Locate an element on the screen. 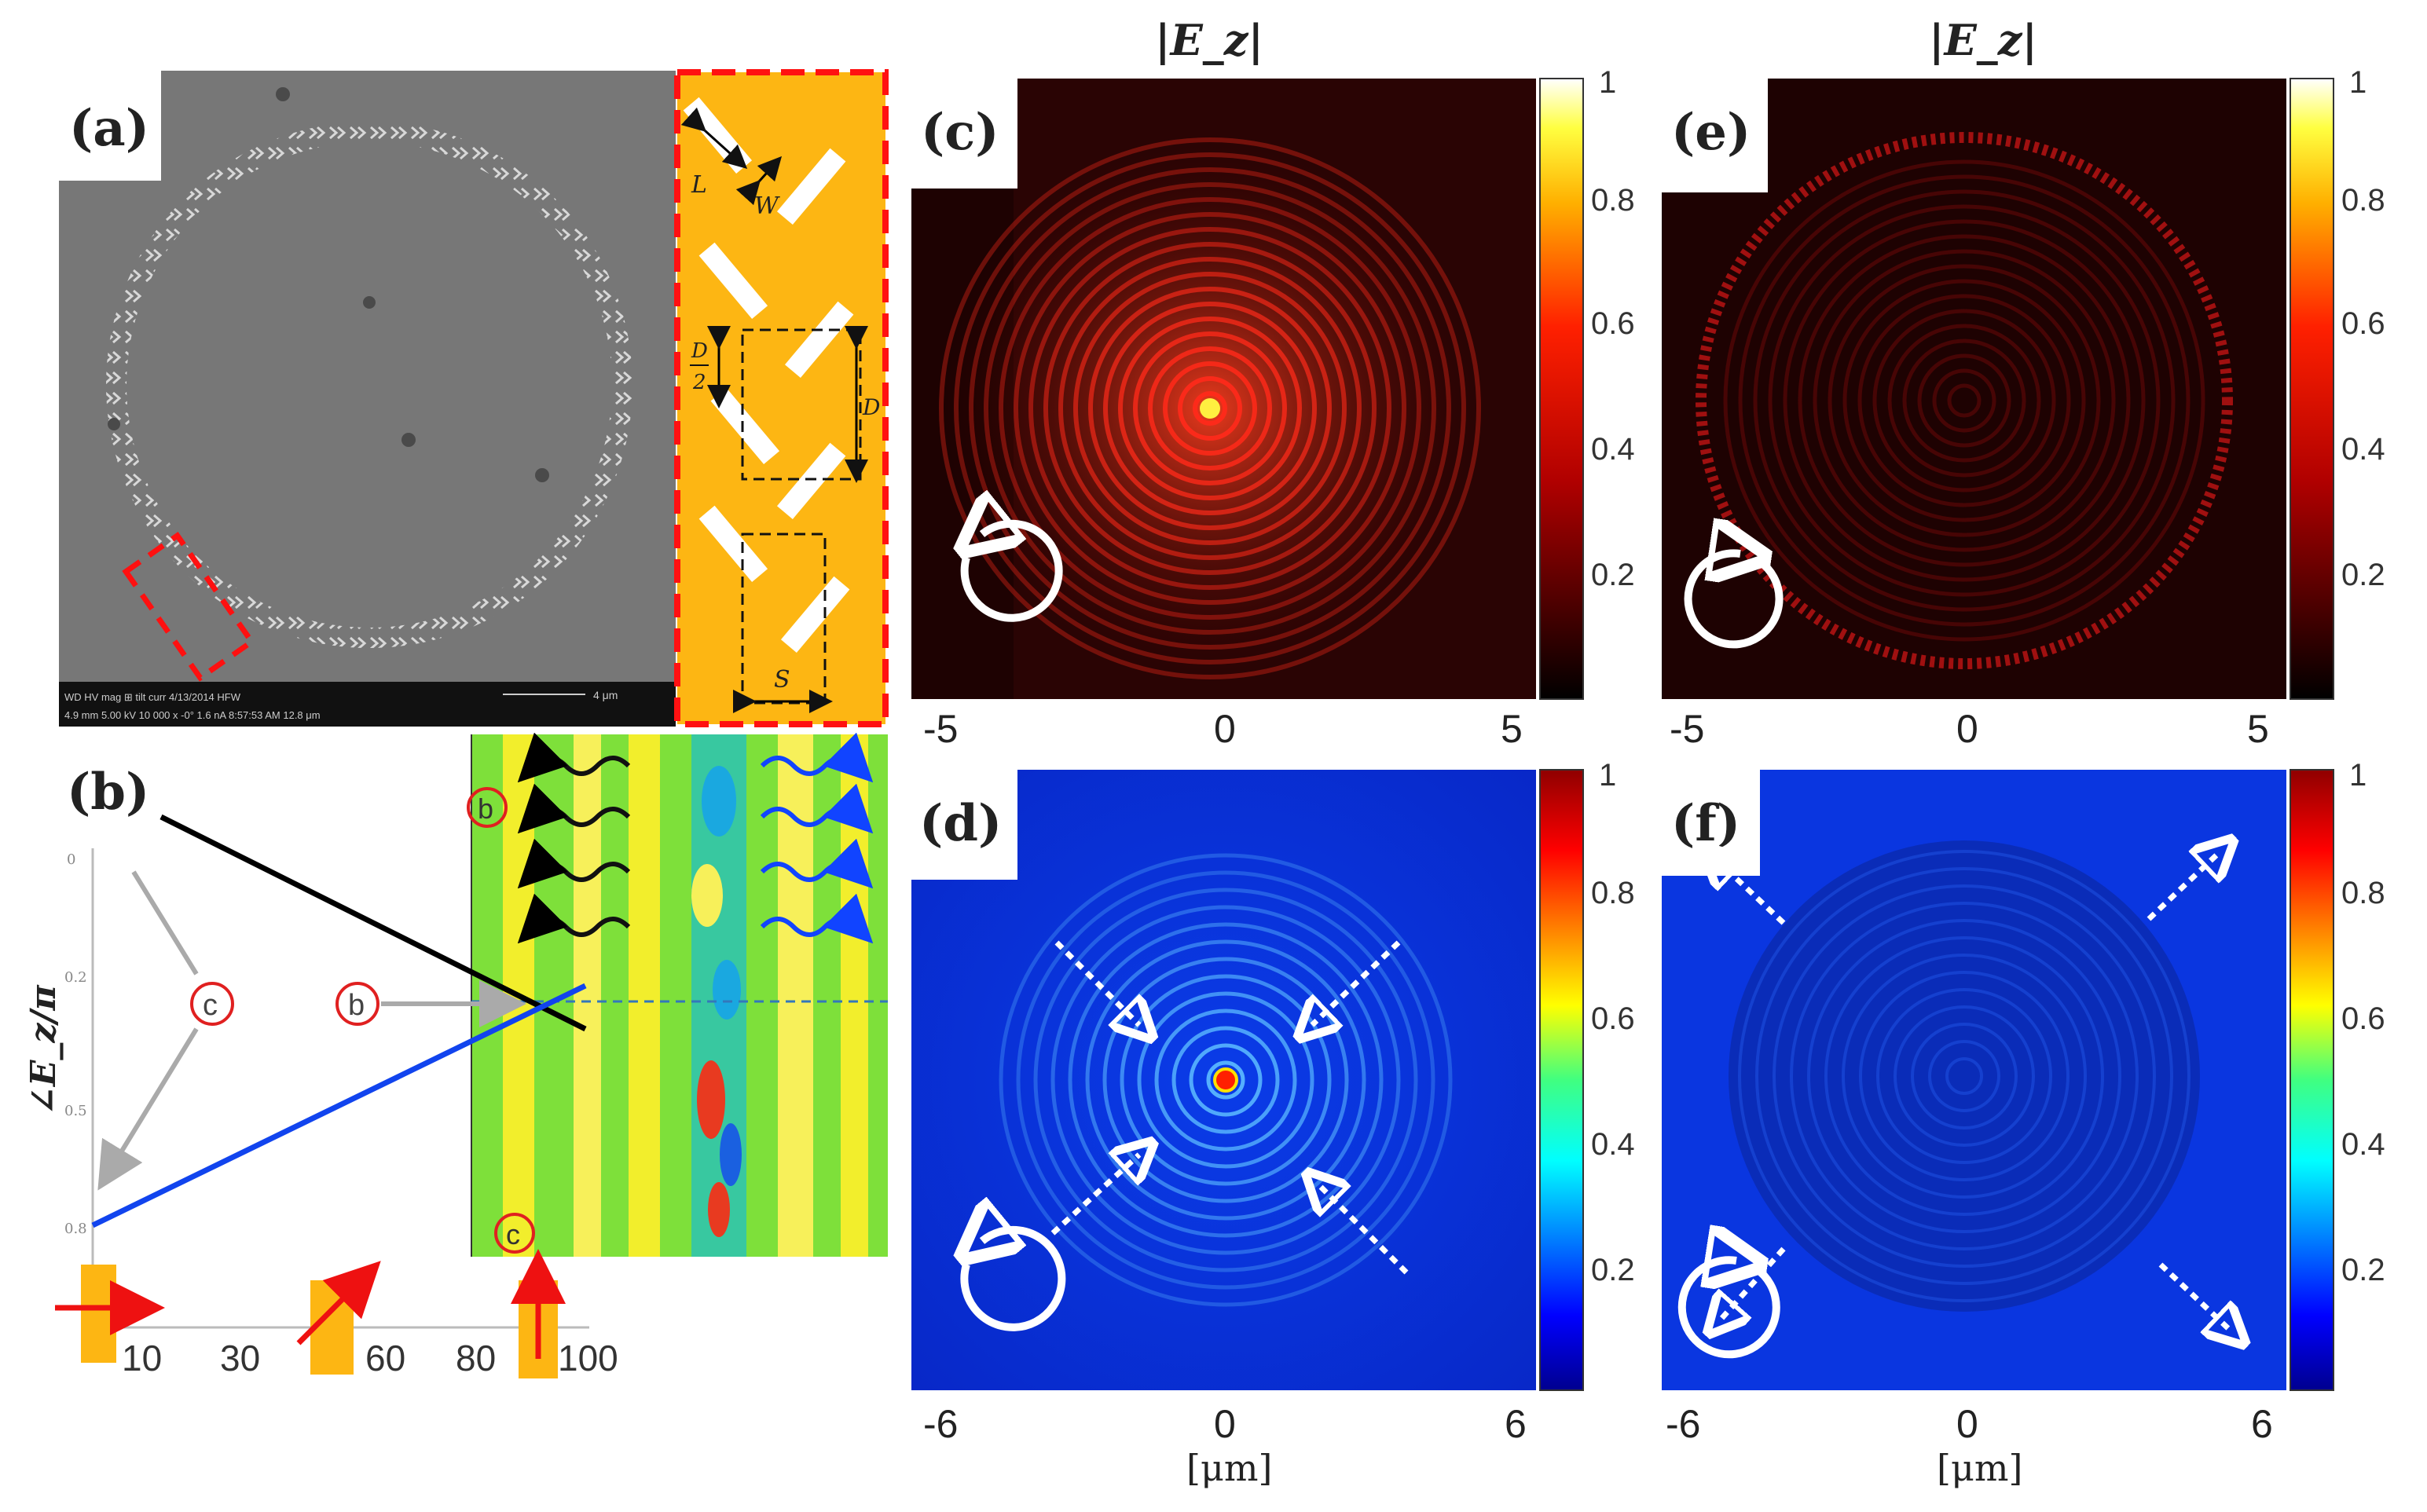 The height and width of the screenshot is (1512, 2427). sem-image is located at coordinates (367, 399).